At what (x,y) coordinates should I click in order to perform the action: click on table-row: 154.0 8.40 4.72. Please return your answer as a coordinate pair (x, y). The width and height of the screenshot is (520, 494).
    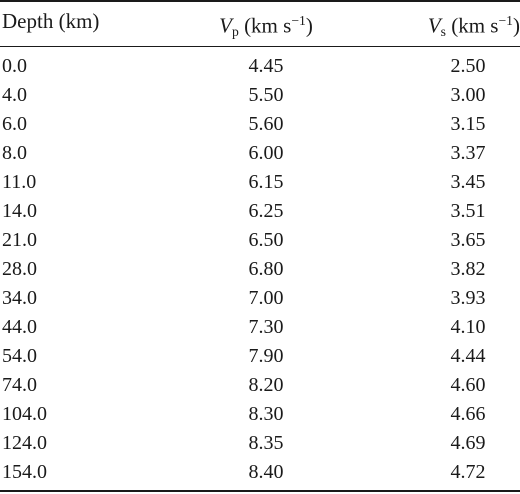
    Looking at the image, I should click on (260, 472).